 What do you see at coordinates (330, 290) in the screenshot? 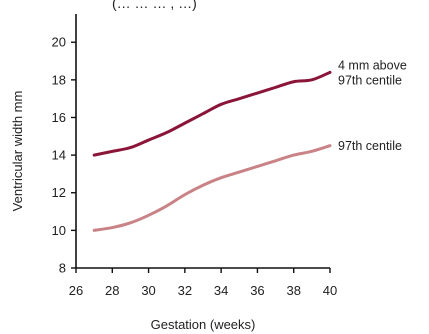
I see `x-tick-label: 40` at bounding box center [330, 290].